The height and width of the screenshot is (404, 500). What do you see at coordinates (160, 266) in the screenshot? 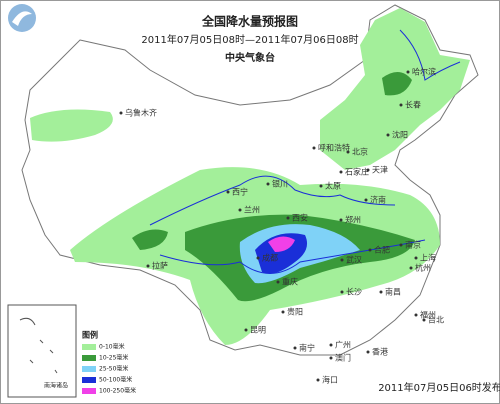
I see `city-label: 拉萨` at bounding box center [160, 266].